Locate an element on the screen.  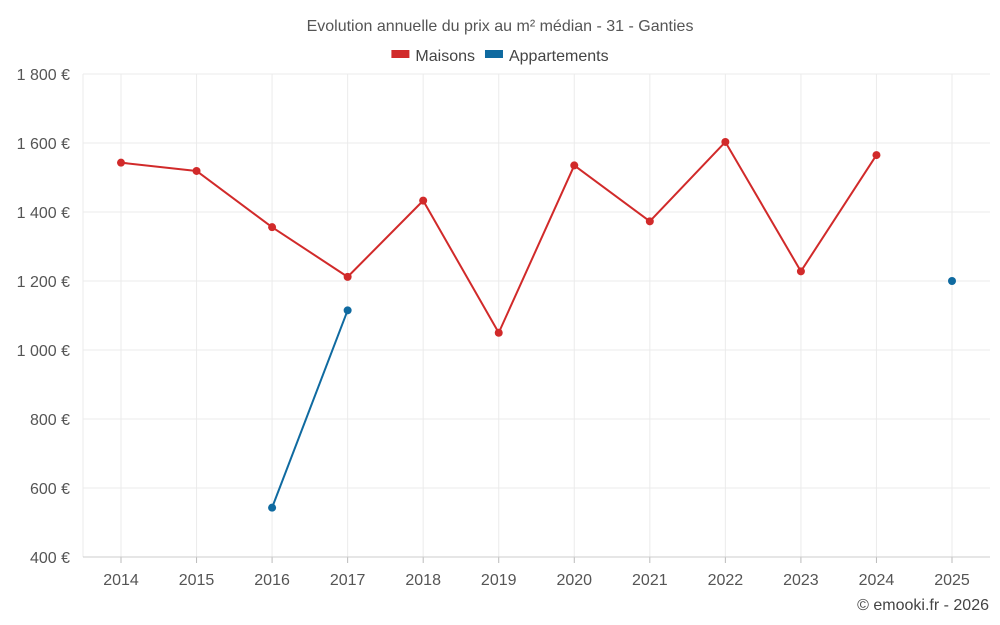
legend: Maisons Appartements is located at coordinates (500, 56).